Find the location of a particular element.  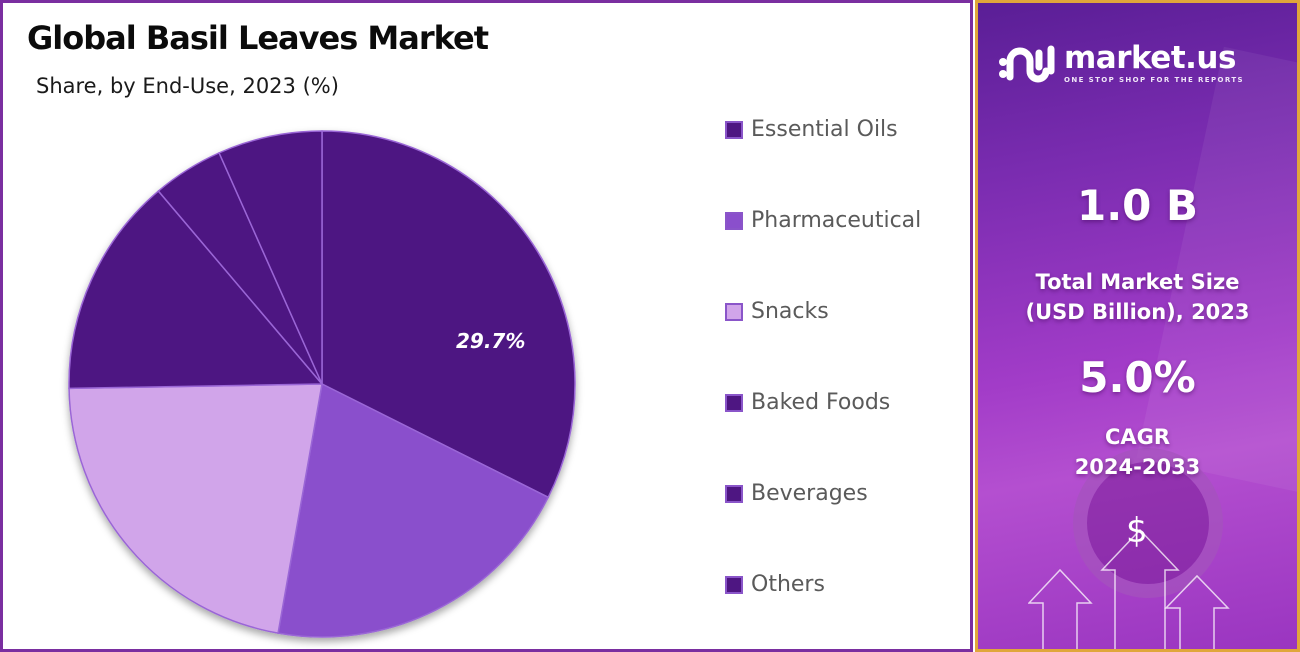

market-size-label-line2: (USD Billion), 2023 is located at coordinates (1137, 312).